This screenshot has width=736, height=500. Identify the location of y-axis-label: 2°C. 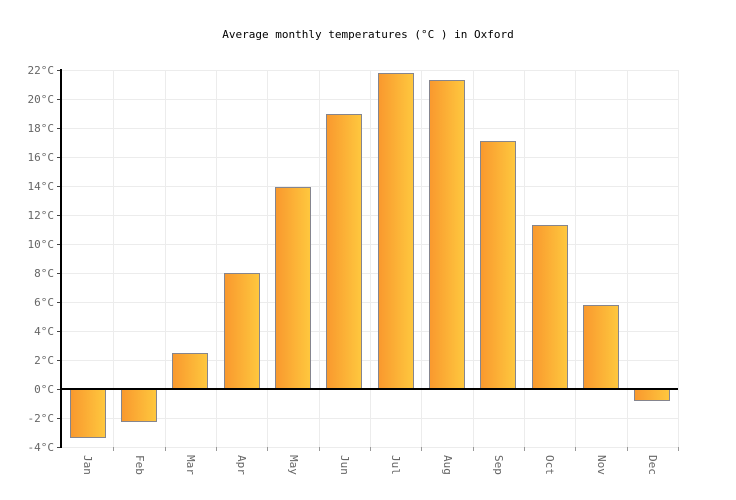
(44, 360).